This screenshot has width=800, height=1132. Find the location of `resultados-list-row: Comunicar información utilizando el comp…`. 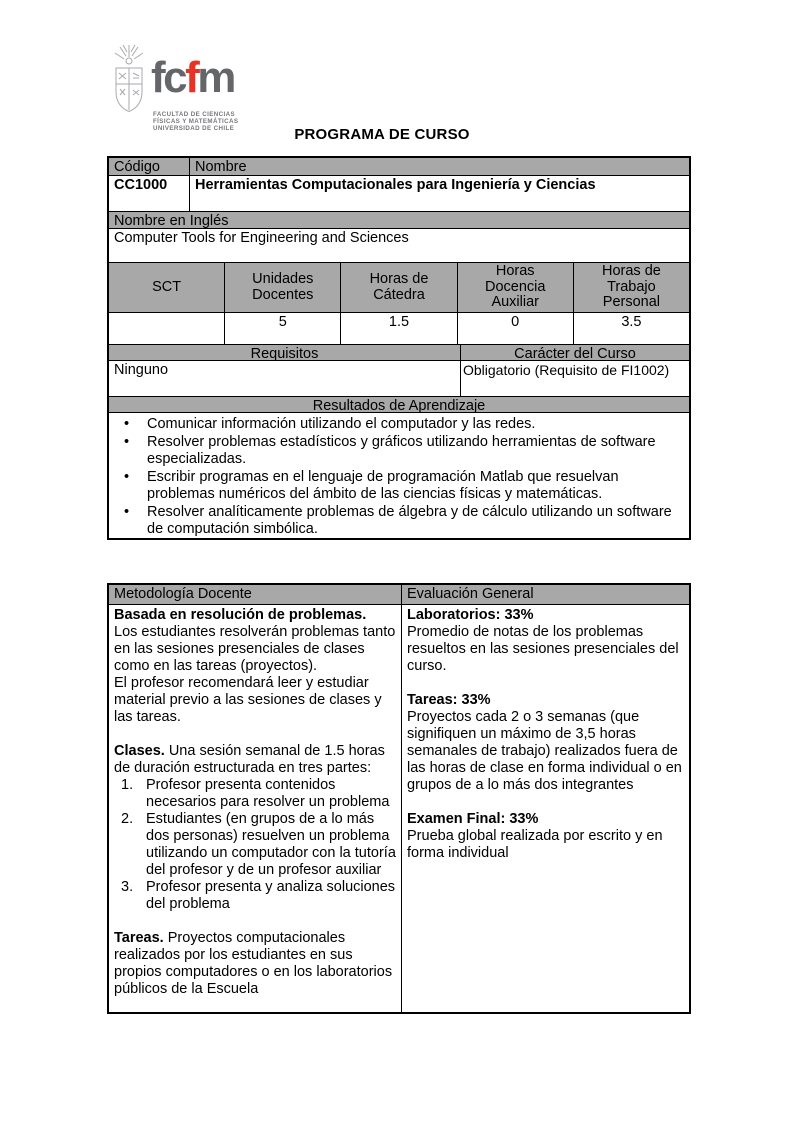

resultados-list-row: Comunicar información utilizando el comp… is located at coordinates (399, 475).